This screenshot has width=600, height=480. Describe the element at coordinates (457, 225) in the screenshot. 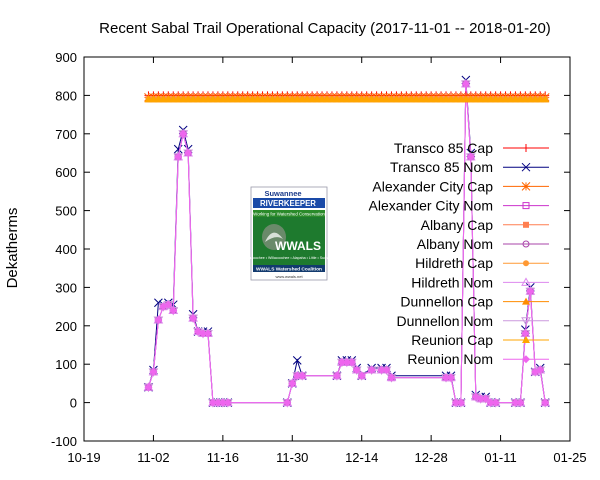

I see `legend-label: Albany Cap` at that location.